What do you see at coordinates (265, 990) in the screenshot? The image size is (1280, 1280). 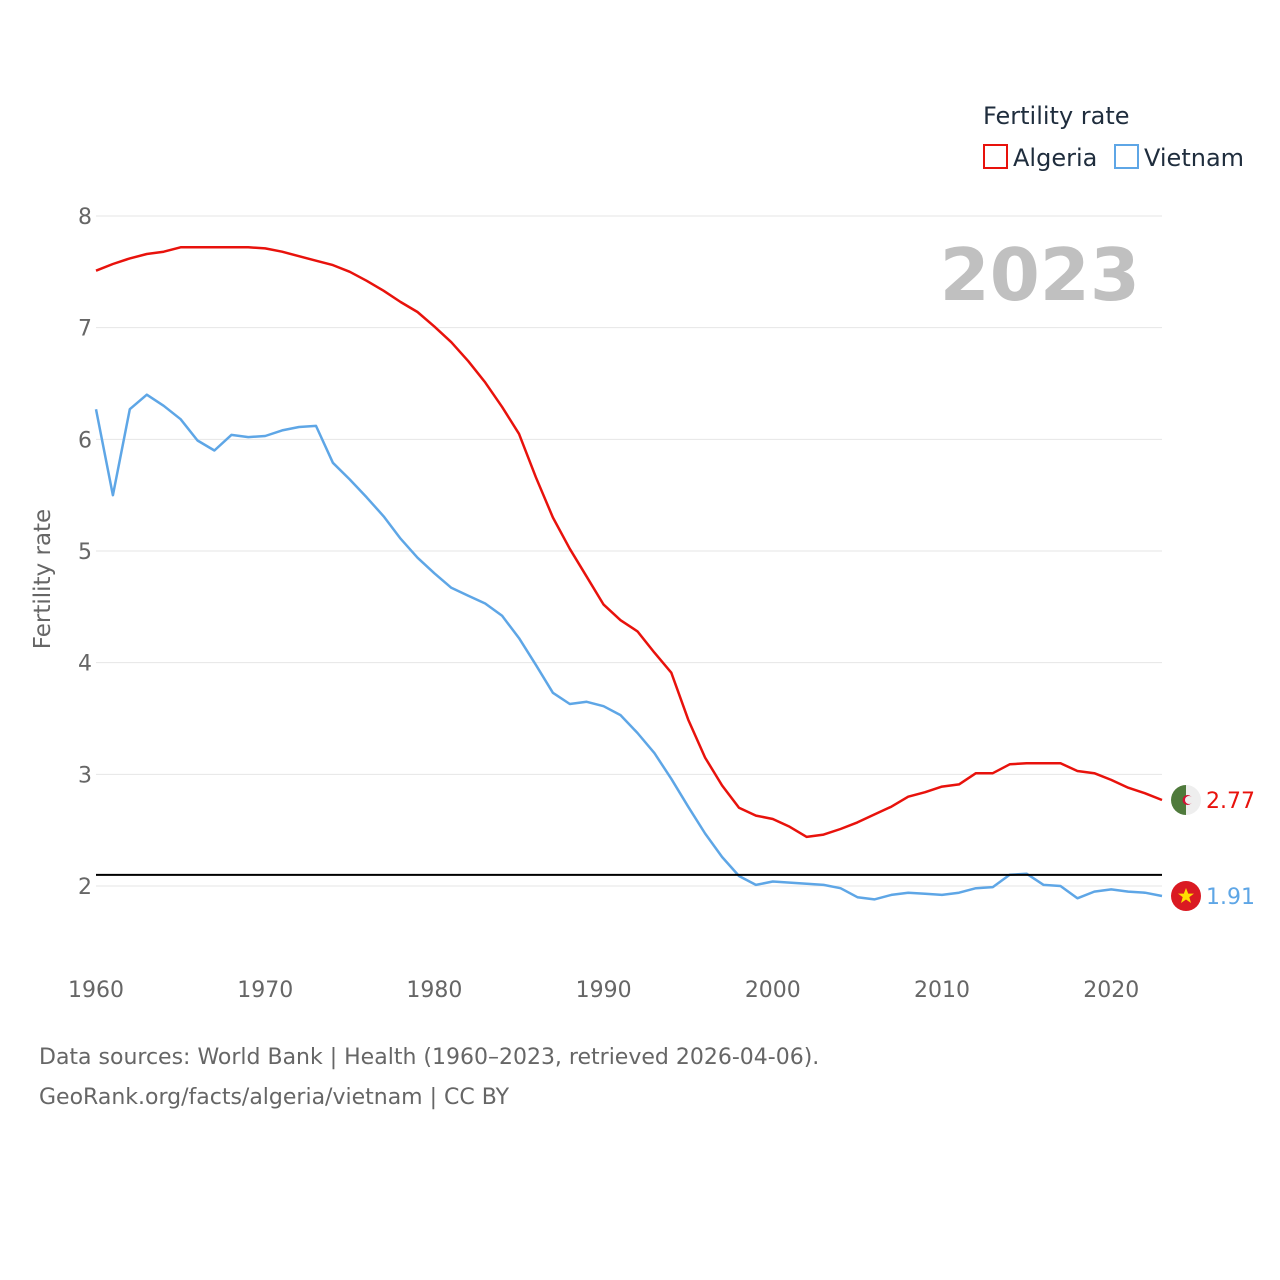 I see `x-tick-label: 1970` at bounding box center [265, 990].